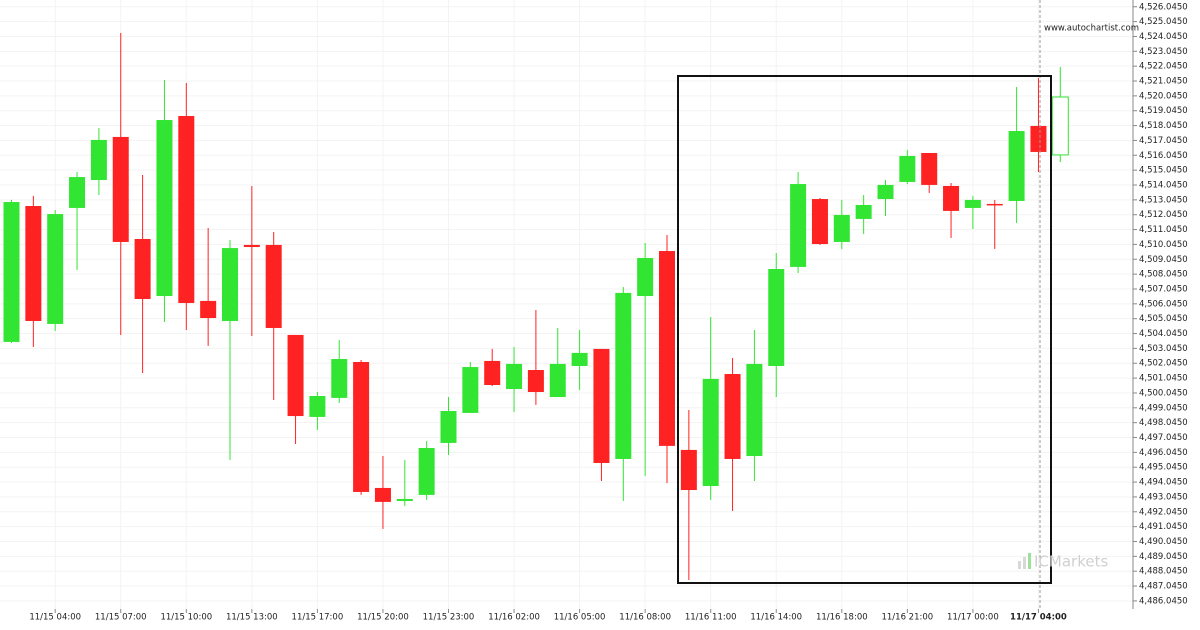  What do you see at coordinates (252, 618) in the screenshot?
I see `x-tick-label: 11/15 13:00` at bounding box center [252, 618].